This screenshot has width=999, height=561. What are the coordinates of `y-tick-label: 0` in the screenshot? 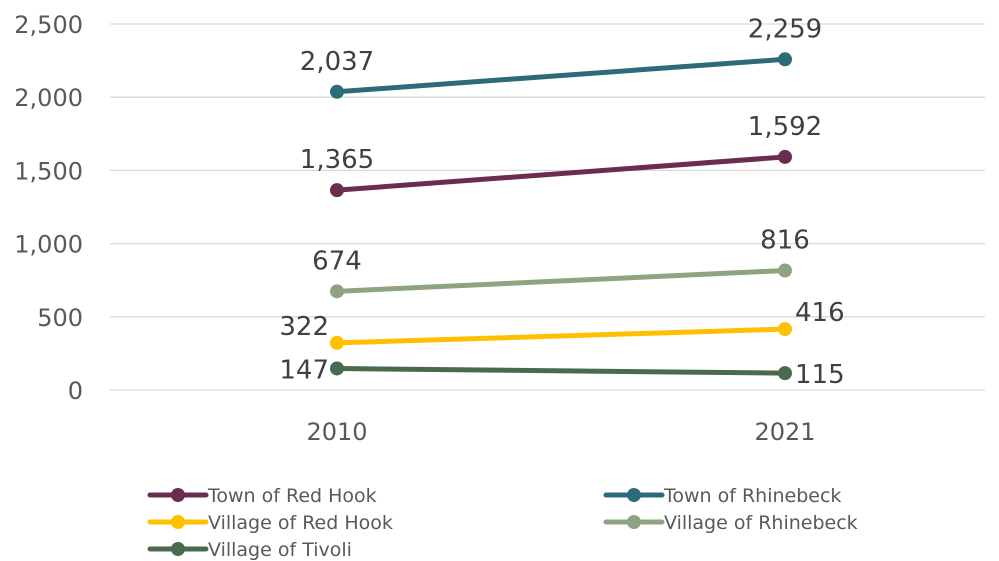 It's located at (75, 391).